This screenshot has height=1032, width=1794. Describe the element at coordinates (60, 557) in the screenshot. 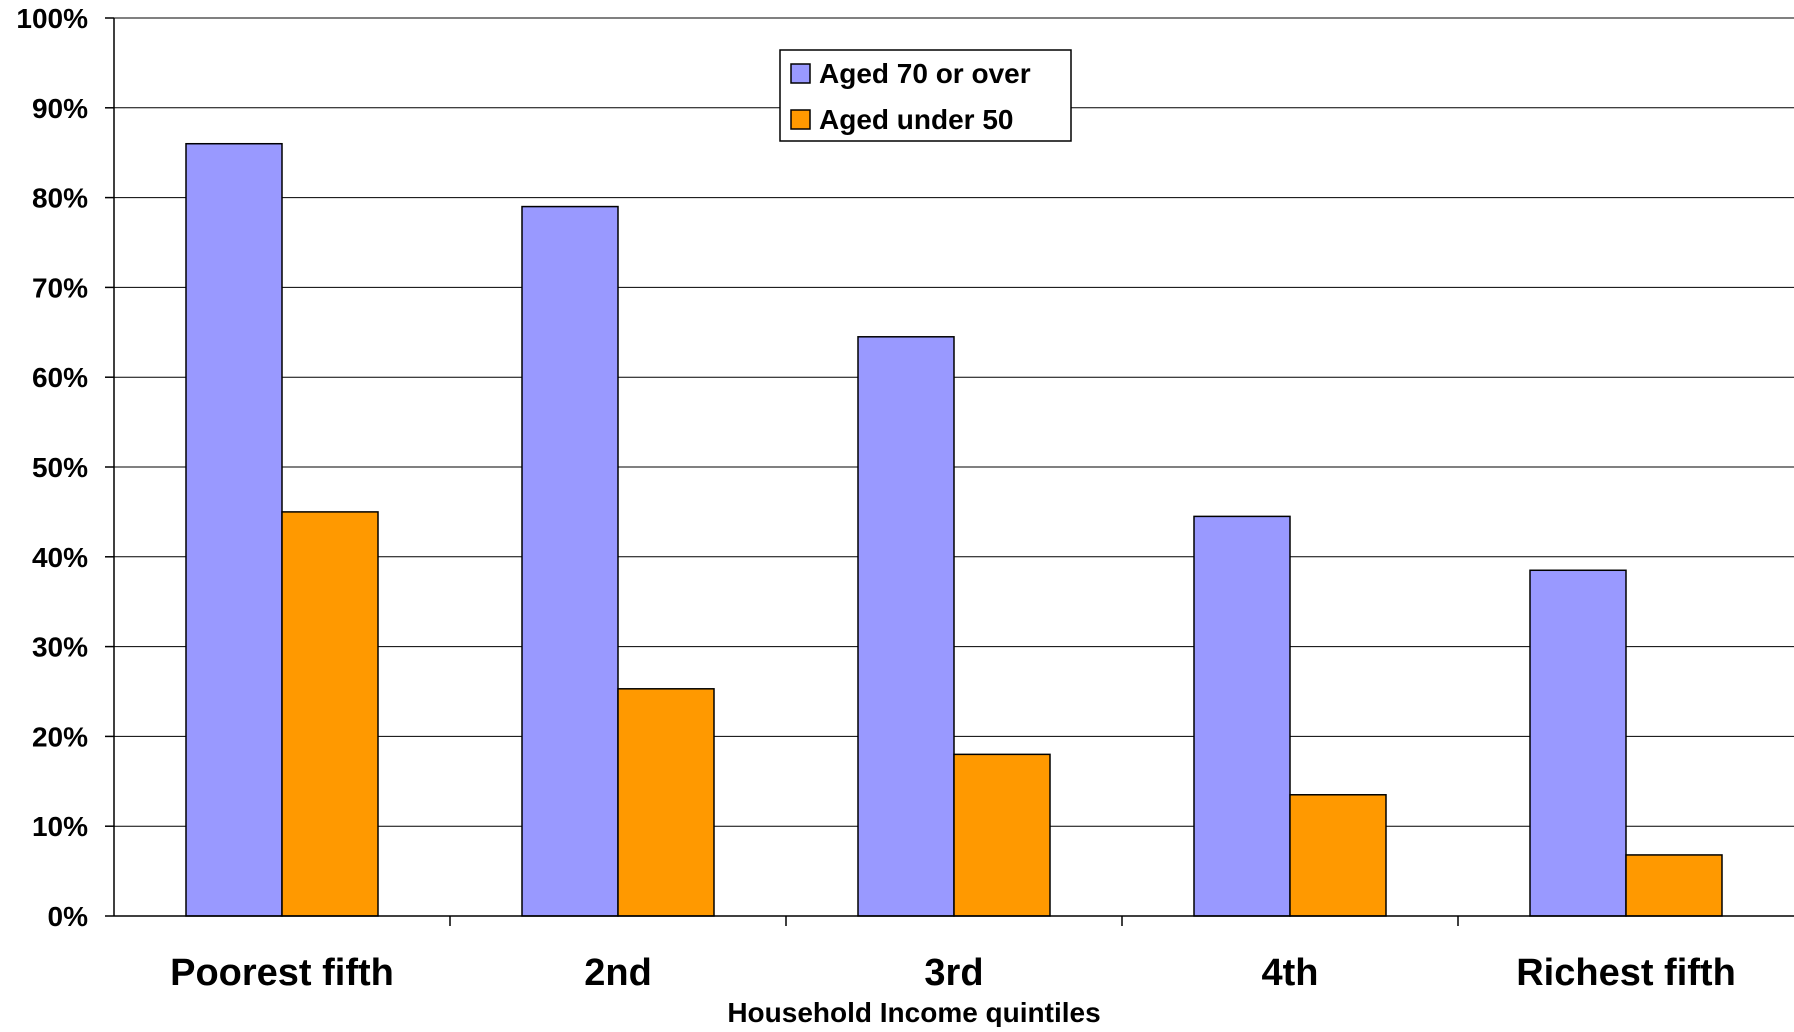

I see `y-tick-label: 40%` at that location.